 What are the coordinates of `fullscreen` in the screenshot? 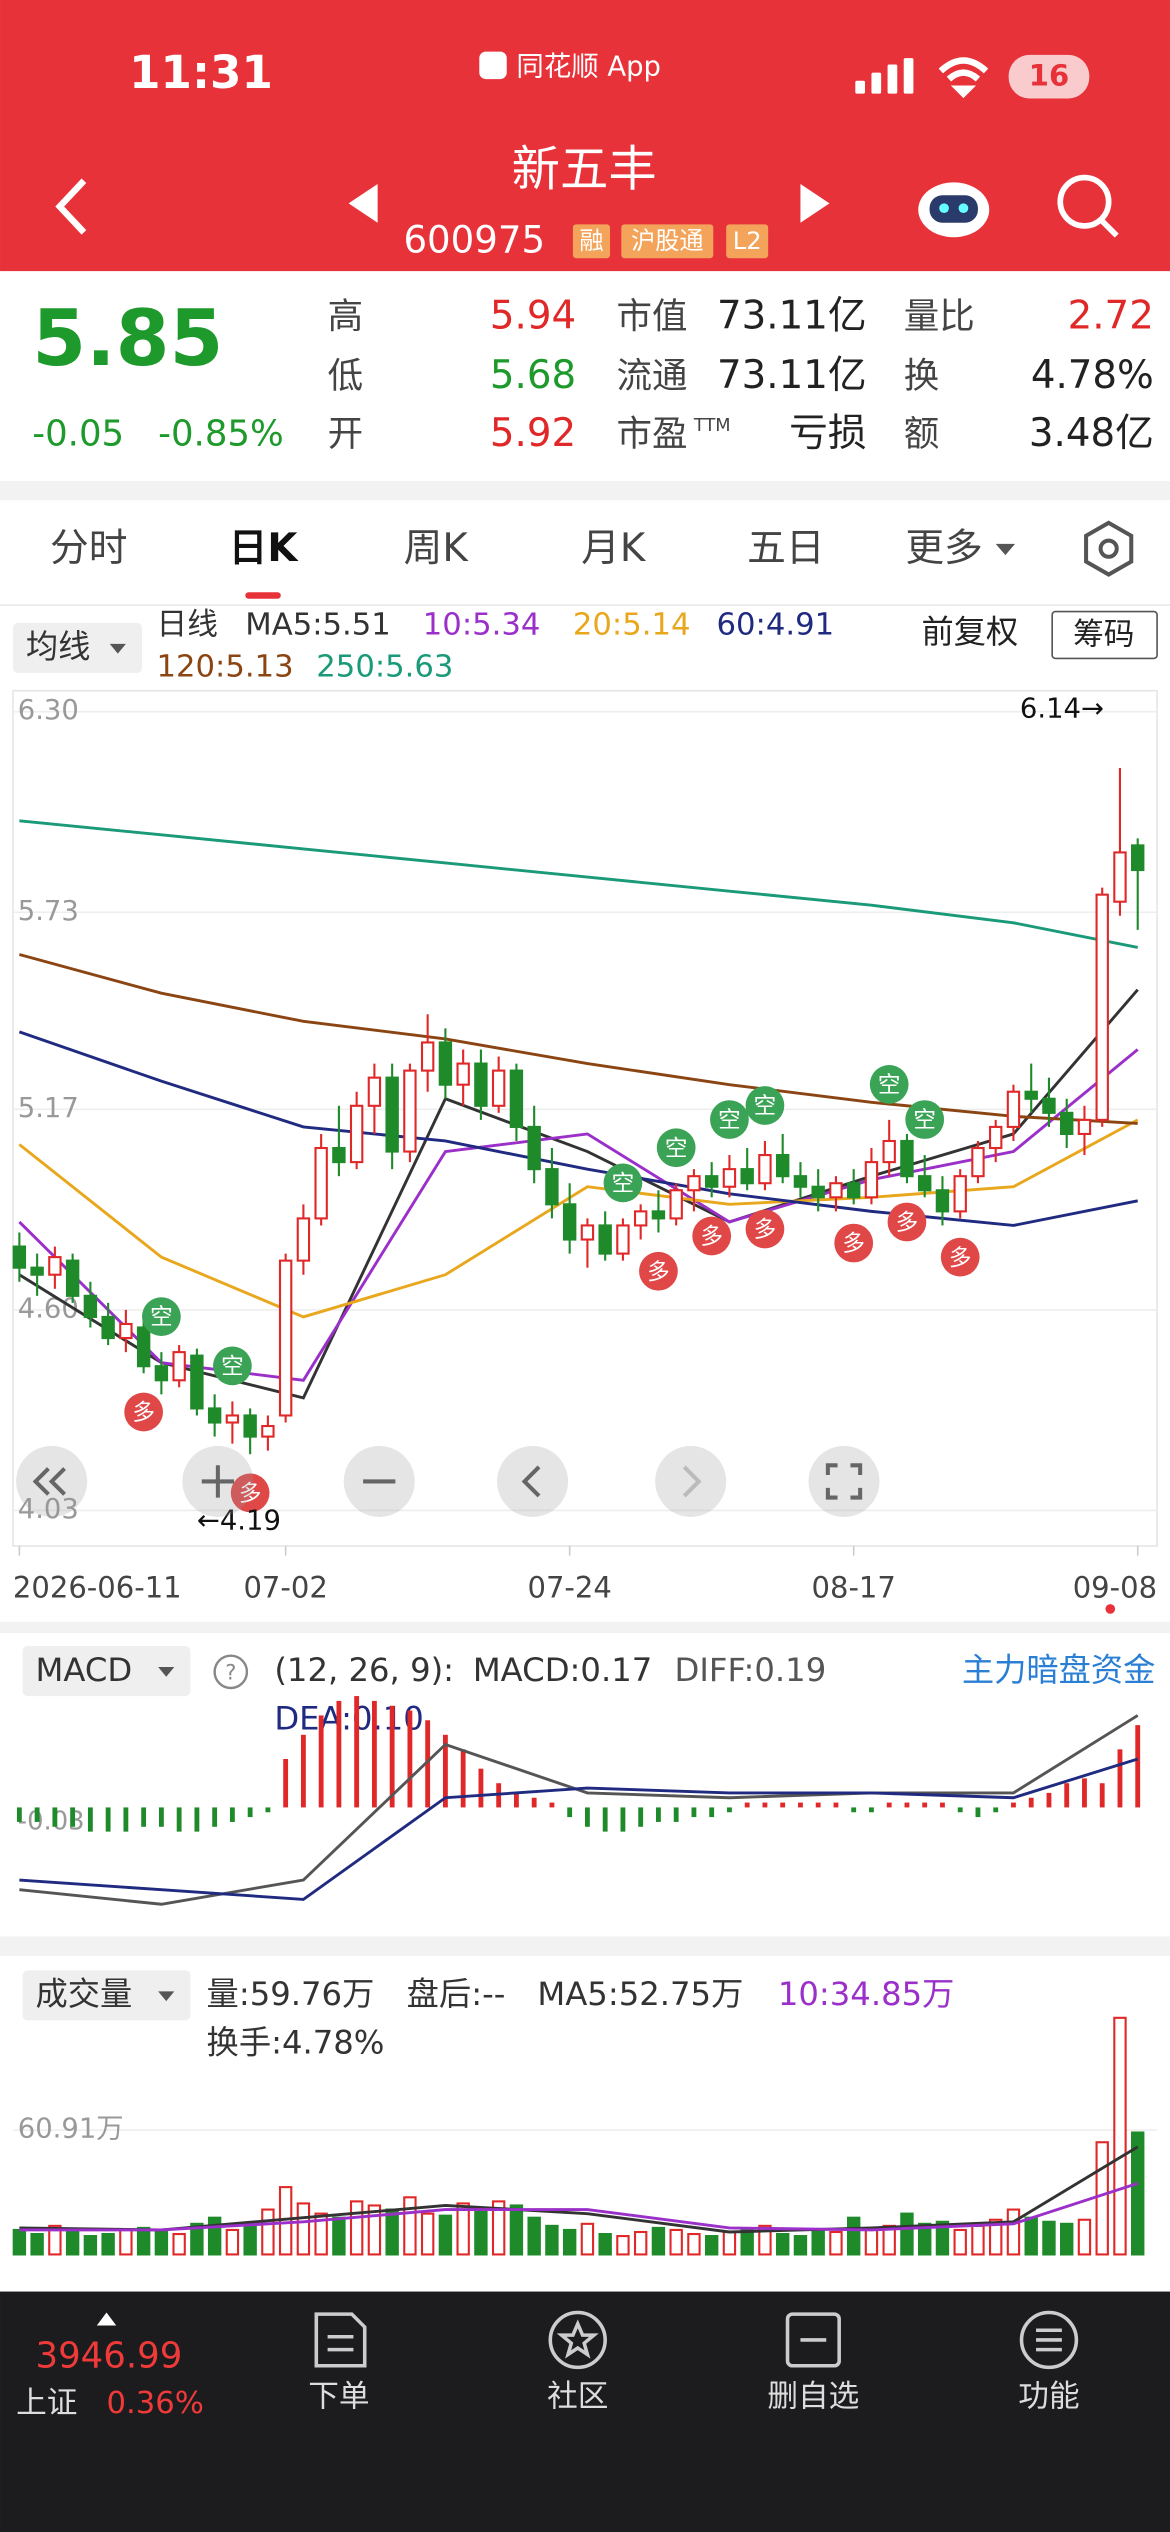 It's located at (844, 1481).